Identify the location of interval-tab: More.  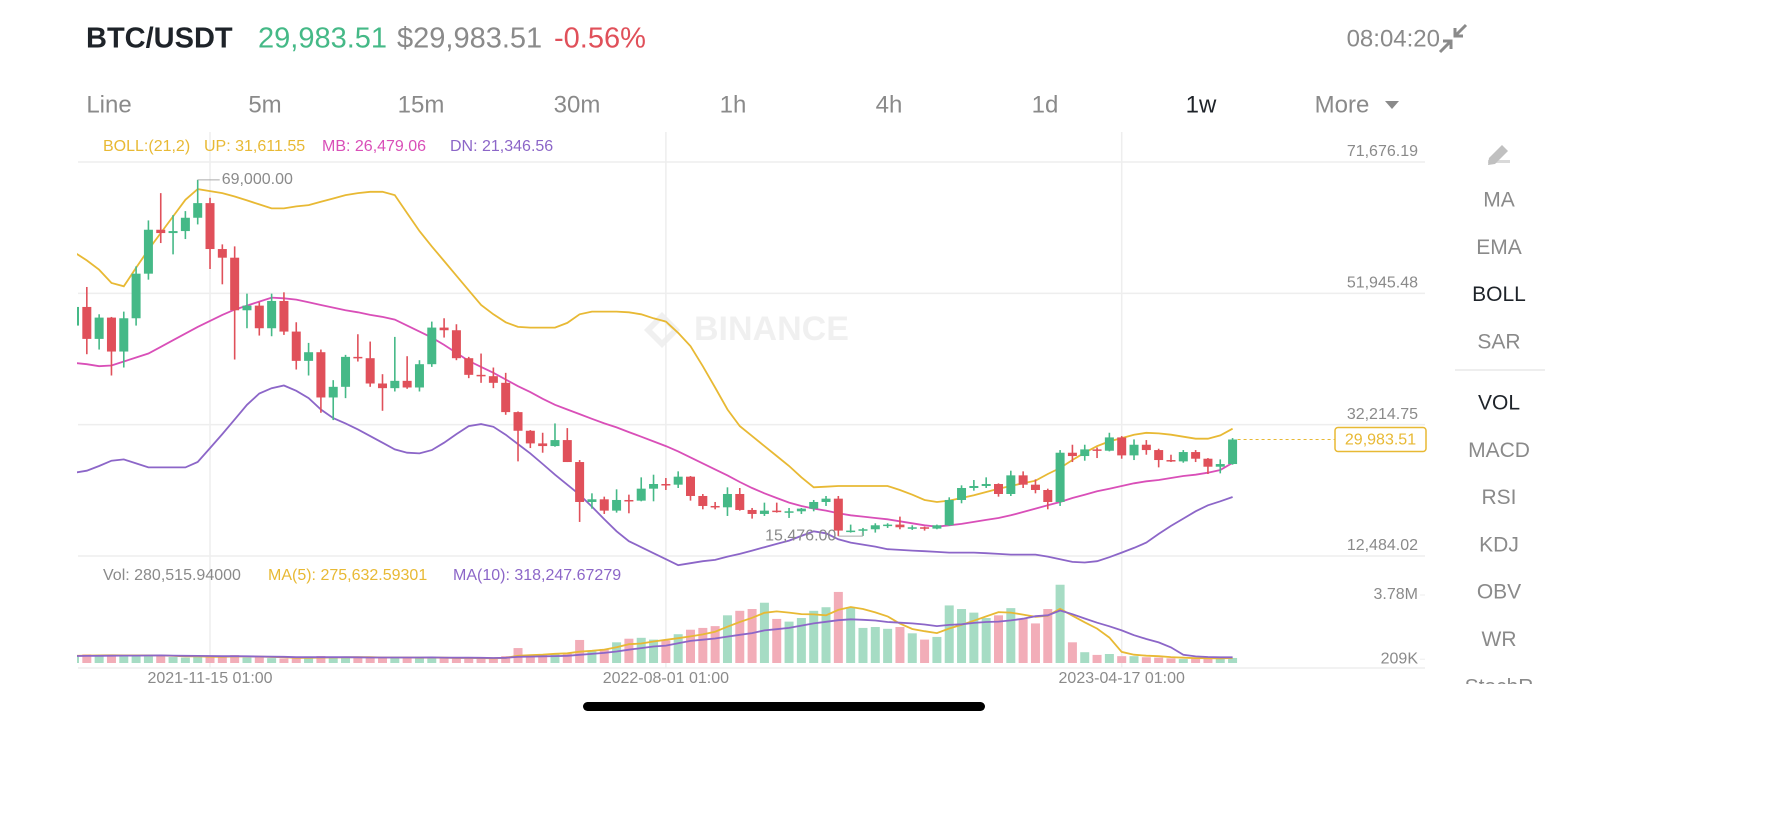
(1342, 104).